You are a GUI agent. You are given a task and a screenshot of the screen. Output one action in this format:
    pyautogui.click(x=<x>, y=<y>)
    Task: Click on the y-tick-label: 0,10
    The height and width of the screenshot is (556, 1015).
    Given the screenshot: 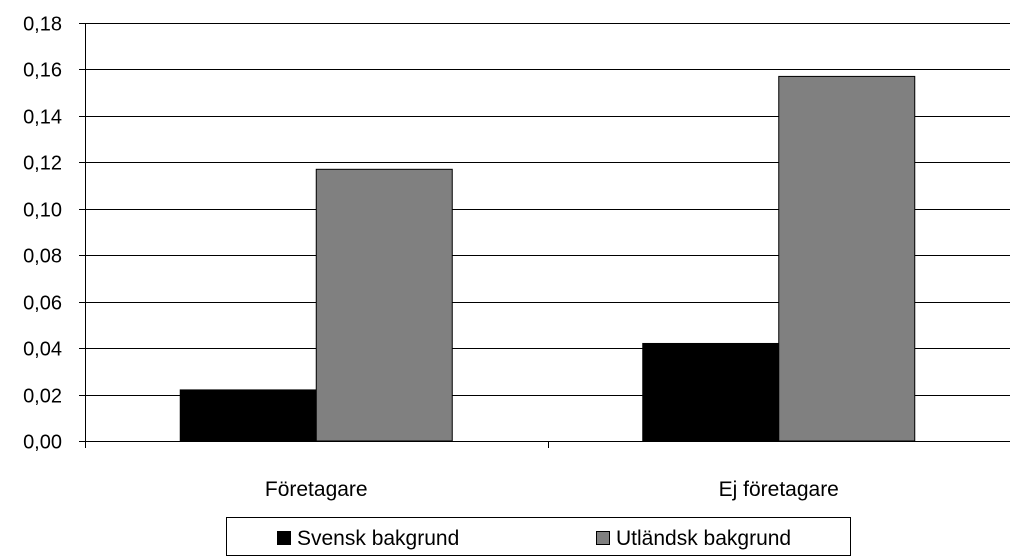 What is the action you would take?
    pyautogui.click(x=42, y=211)
    